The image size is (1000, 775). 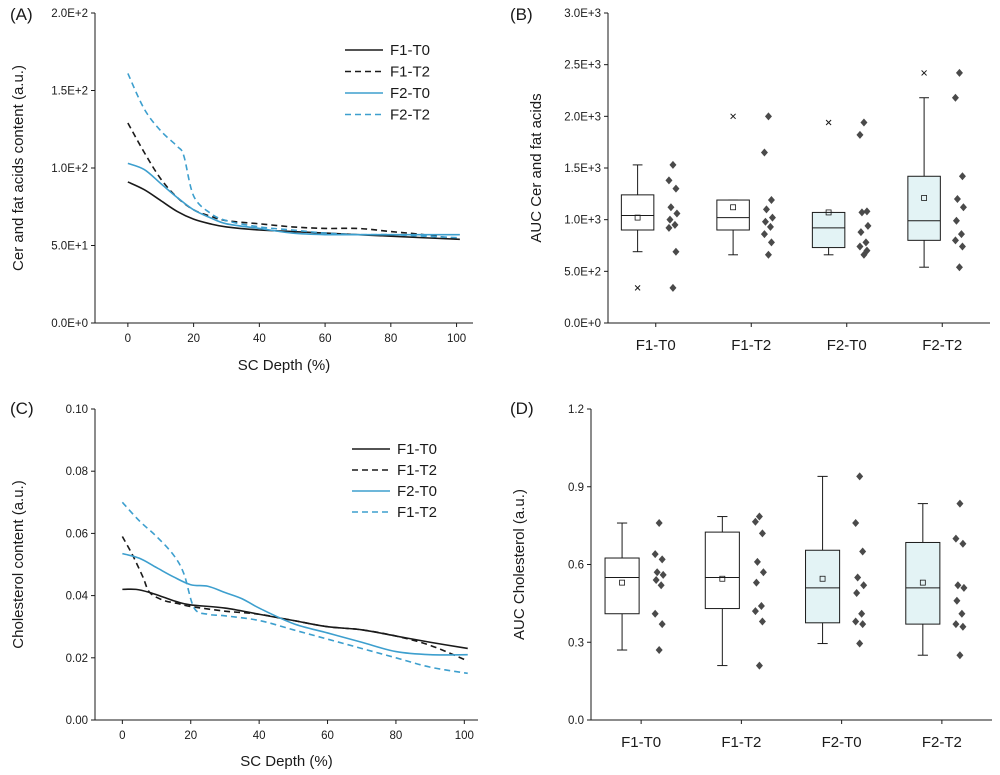 I want to click on y-tick-label: 0.00, so click(x=77, y=721).